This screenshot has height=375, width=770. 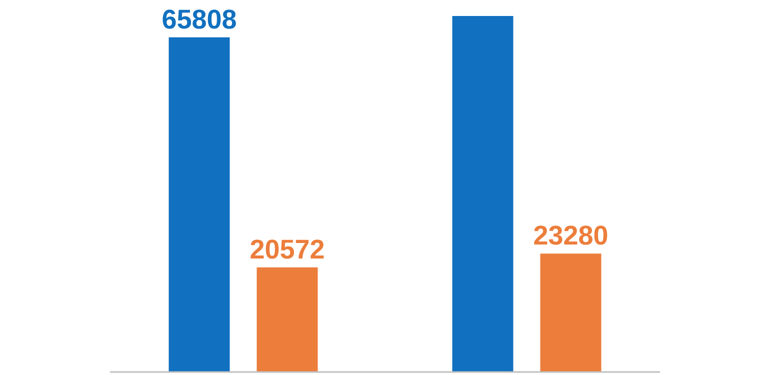 What do you see at coordinates (287, 249) in the screenshot?
I see `data-label: 20572` at bounding box center [287, 249].